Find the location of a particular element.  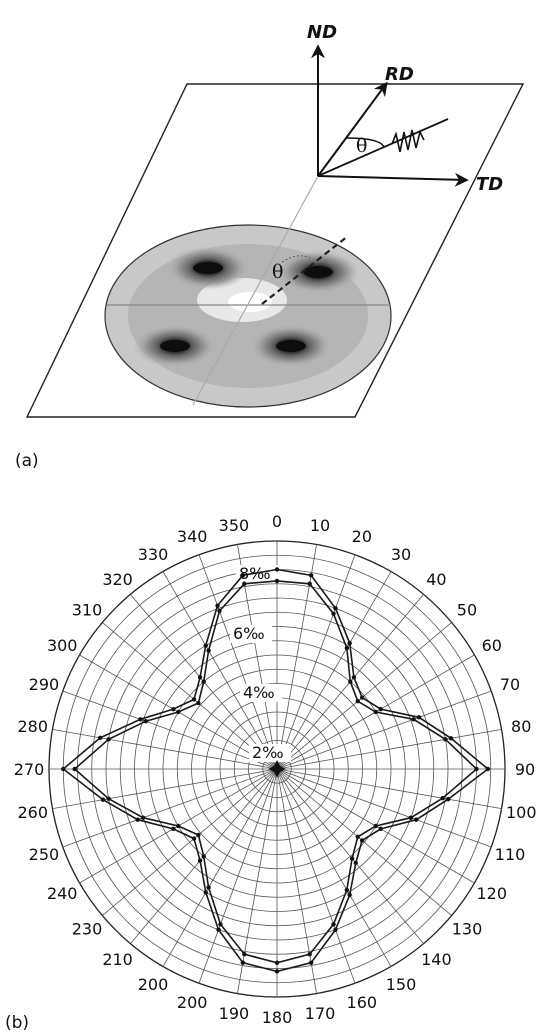

panel-a-label: (a) is located at coordinates (27, 461).